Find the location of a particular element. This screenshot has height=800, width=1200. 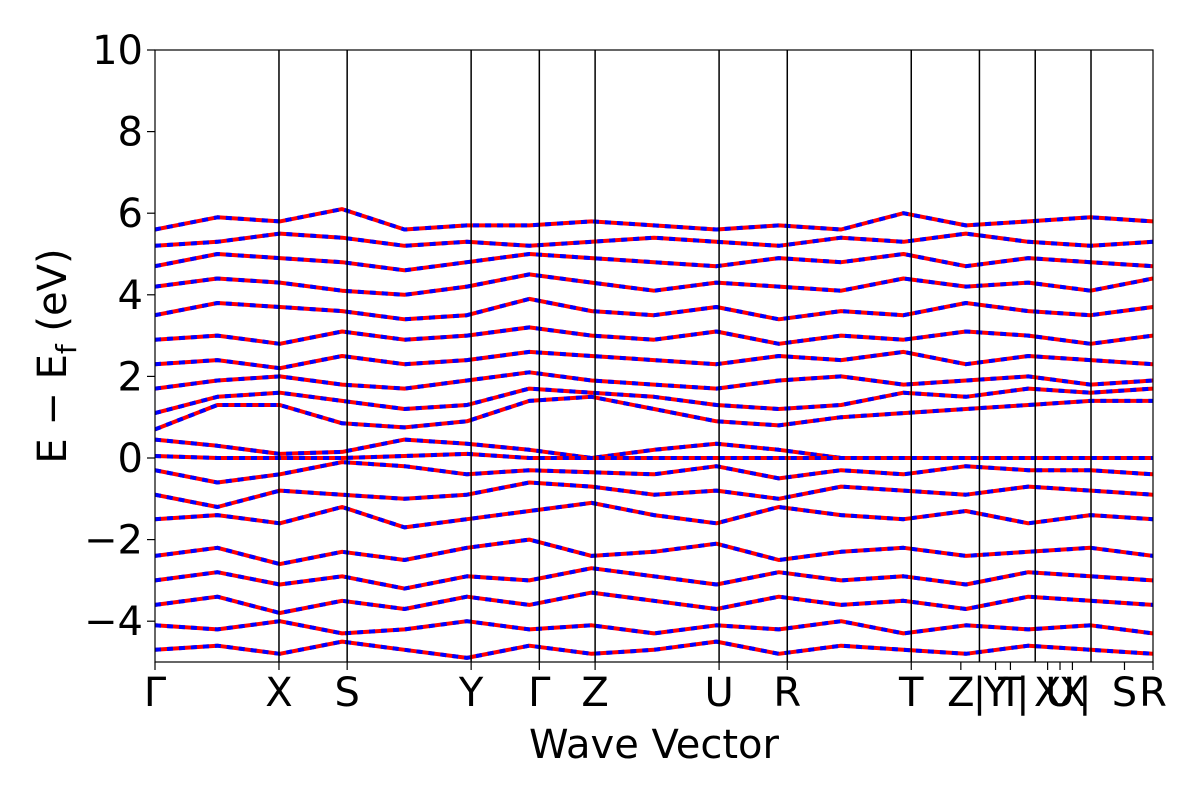

y-axis-label-main: E − E is located at coordinates (53, 409).